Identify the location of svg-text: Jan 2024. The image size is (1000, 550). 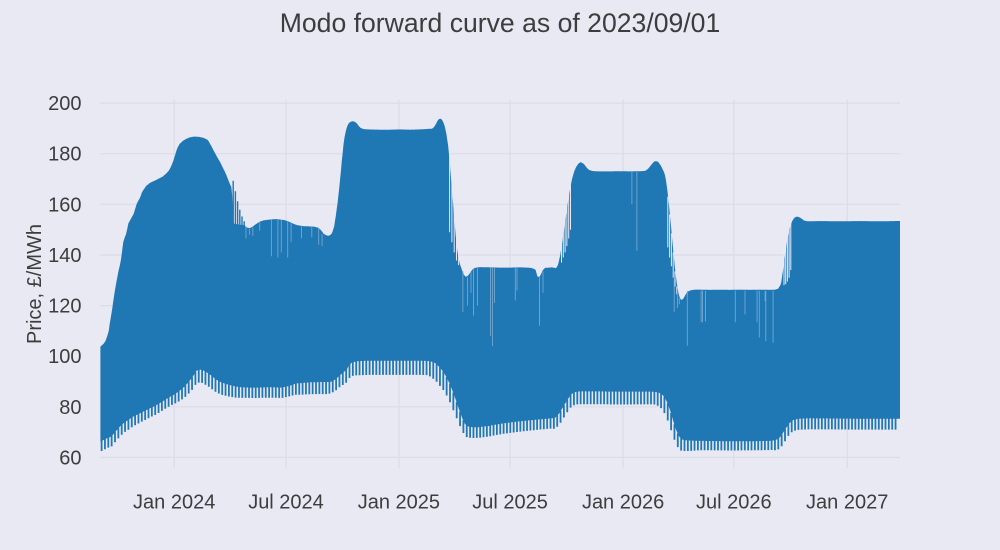
(174, 503).